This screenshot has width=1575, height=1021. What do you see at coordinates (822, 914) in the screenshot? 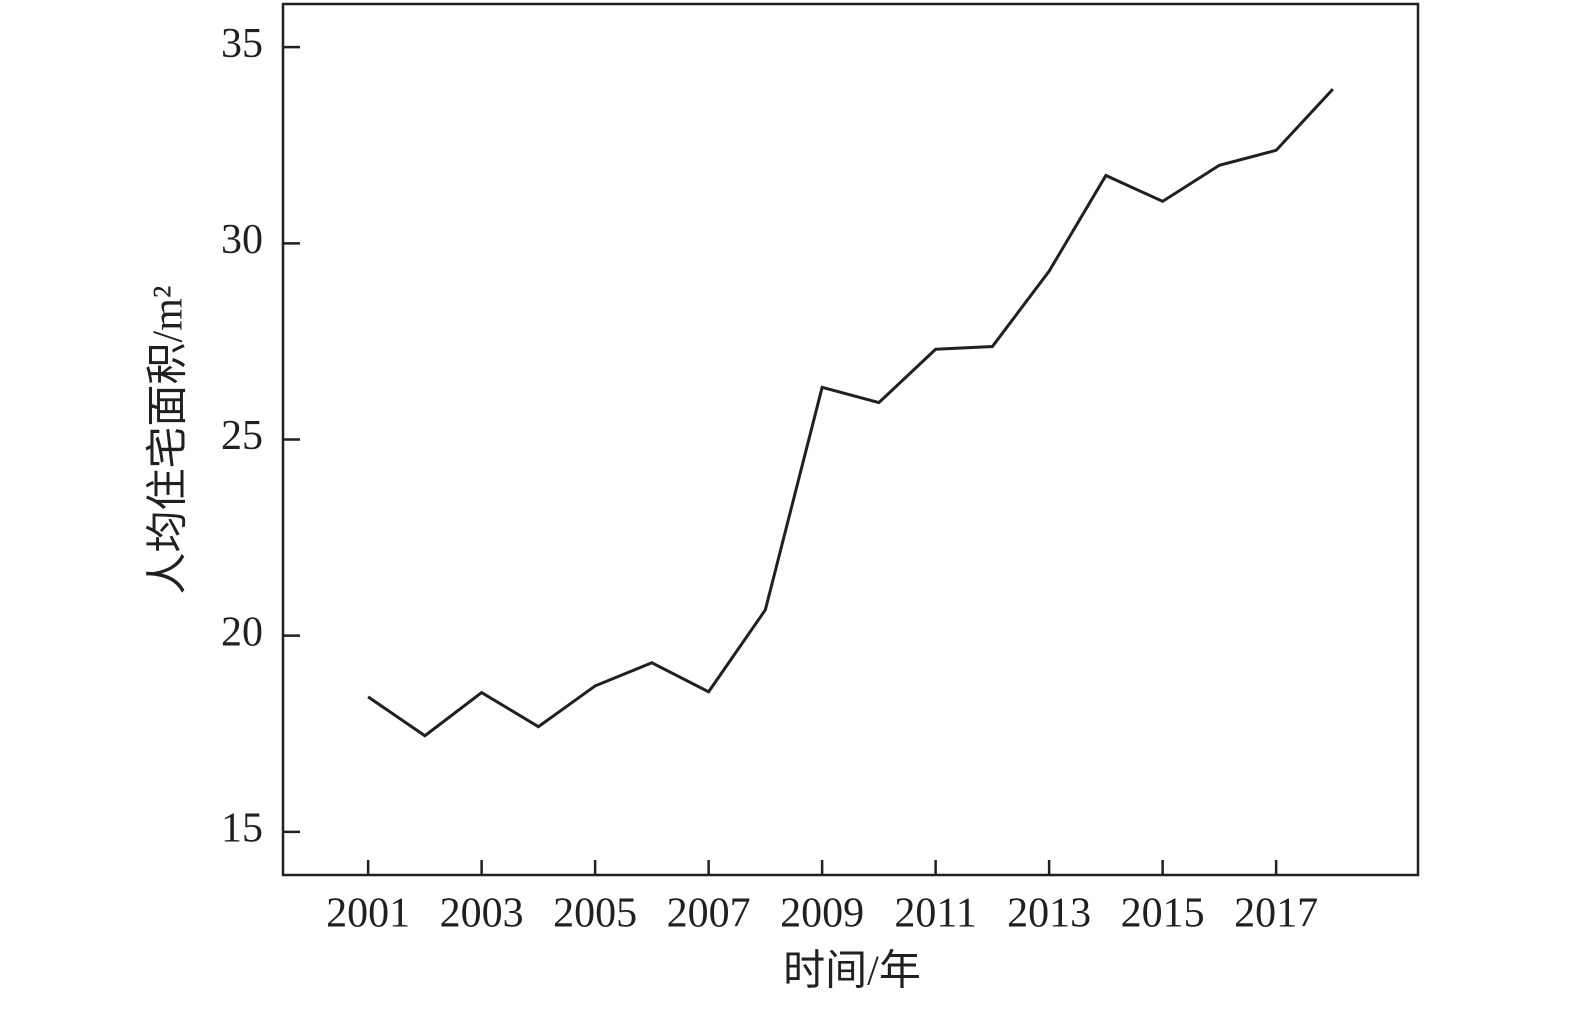
I see `x-tick-label: 2009` at bounding box center [822, 914].